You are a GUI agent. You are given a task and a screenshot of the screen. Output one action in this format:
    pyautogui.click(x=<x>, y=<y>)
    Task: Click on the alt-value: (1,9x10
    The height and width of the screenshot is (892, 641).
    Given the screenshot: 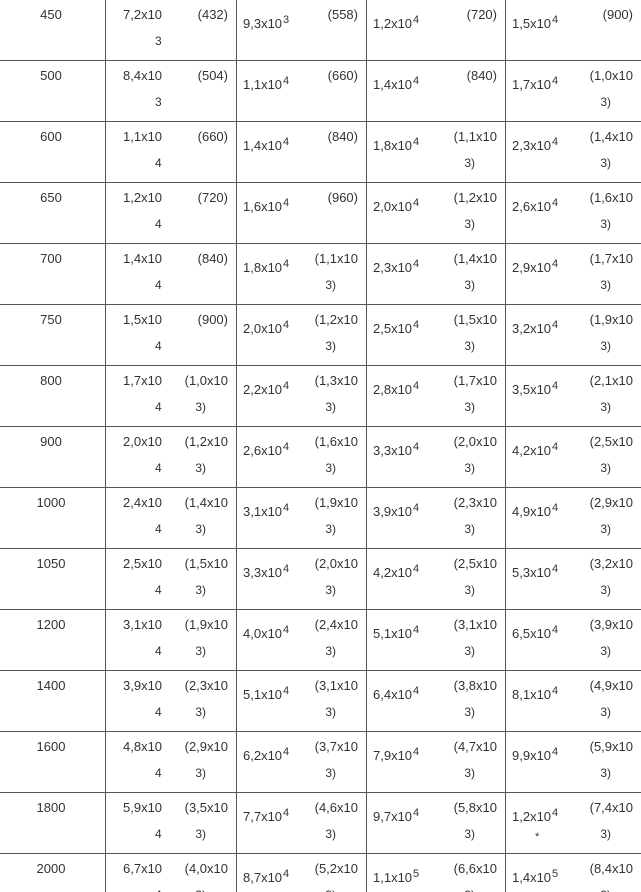 What is the action you would take?
    pyautogui.click(x=611, y=319)
    